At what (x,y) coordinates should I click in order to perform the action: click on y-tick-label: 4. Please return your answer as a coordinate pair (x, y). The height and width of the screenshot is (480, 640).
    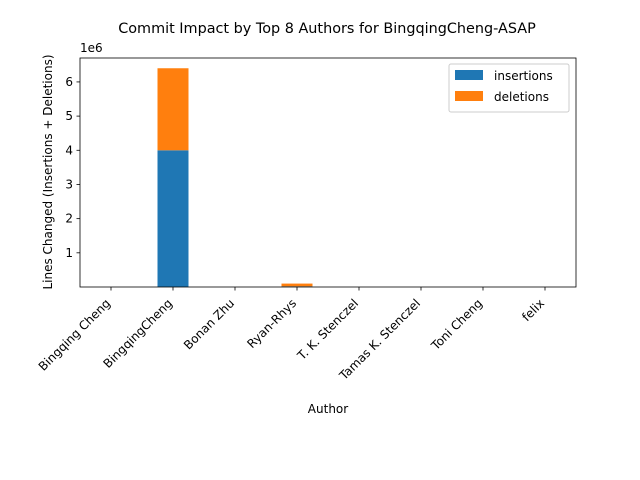
    Looking at the image, I should click on (69, 150).